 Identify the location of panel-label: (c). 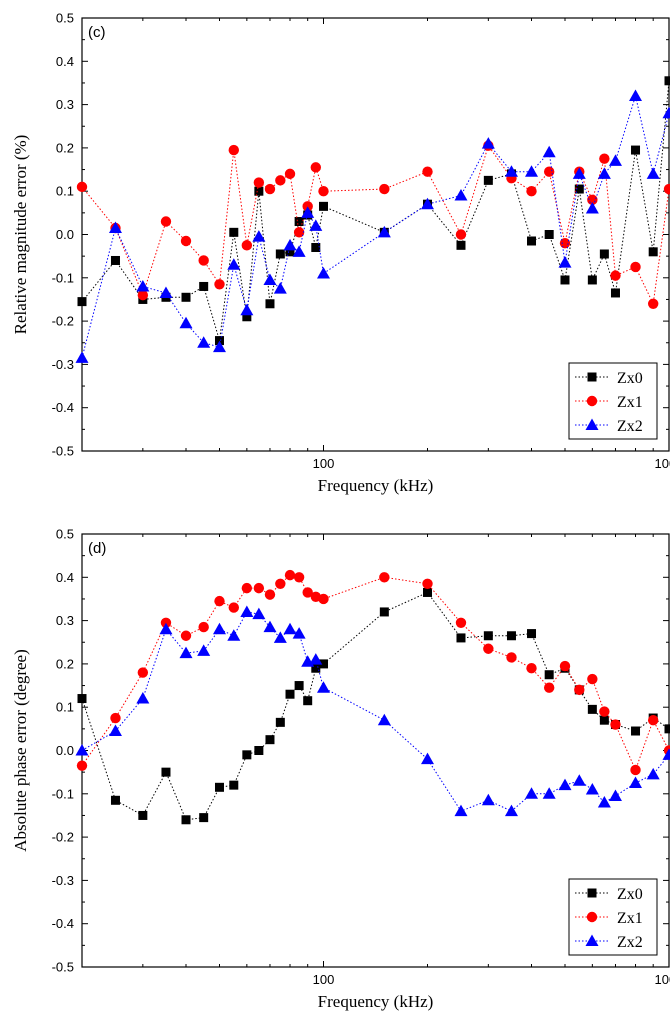
(97, 32).